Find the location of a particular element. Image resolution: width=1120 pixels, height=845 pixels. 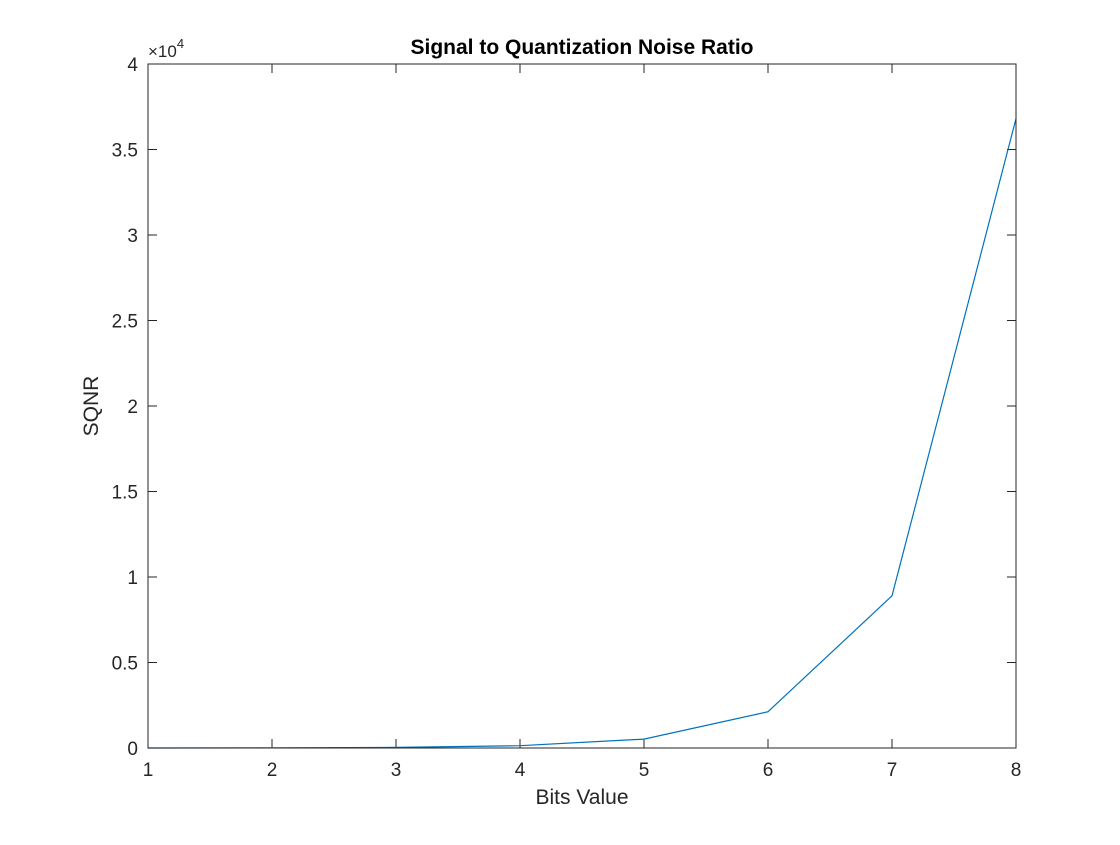

y-axis-exponent-label: ×10⁴ is located at coordinates (166, 48).